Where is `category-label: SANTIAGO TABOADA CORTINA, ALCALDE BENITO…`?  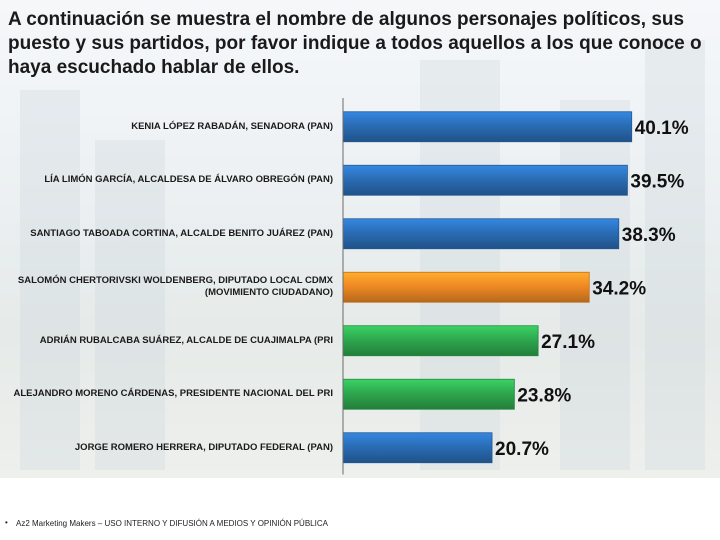
category-label: SANTIAGO TABOADA CORTINA, ALCALDE BENITO… is located at coordinates (181, 233).